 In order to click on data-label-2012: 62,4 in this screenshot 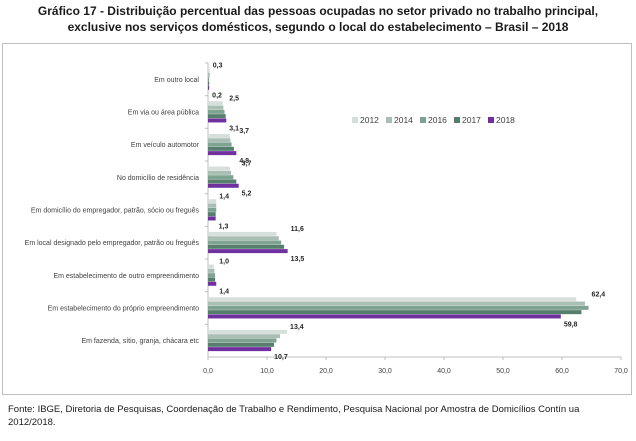, I will do `click(599, 294)`.